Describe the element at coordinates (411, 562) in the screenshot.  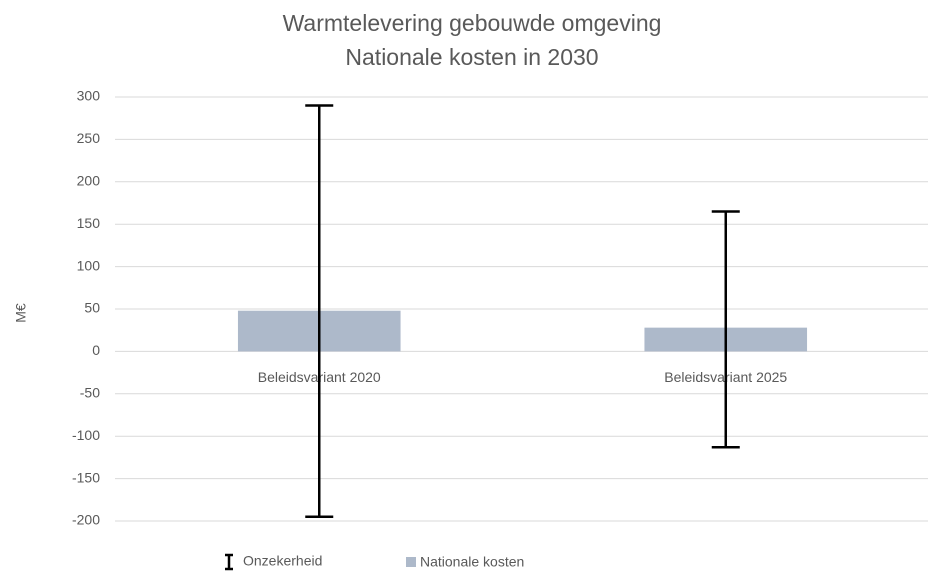
I see `legend-swatch` at that location.